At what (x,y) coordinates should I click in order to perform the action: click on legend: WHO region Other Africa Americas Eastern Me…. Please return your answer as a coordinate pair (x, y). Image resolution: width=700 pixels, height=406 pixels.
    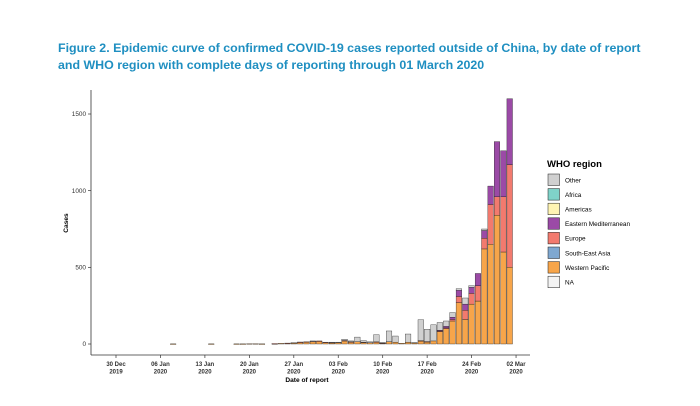
    Looking at the image, I should click on (588, 223).